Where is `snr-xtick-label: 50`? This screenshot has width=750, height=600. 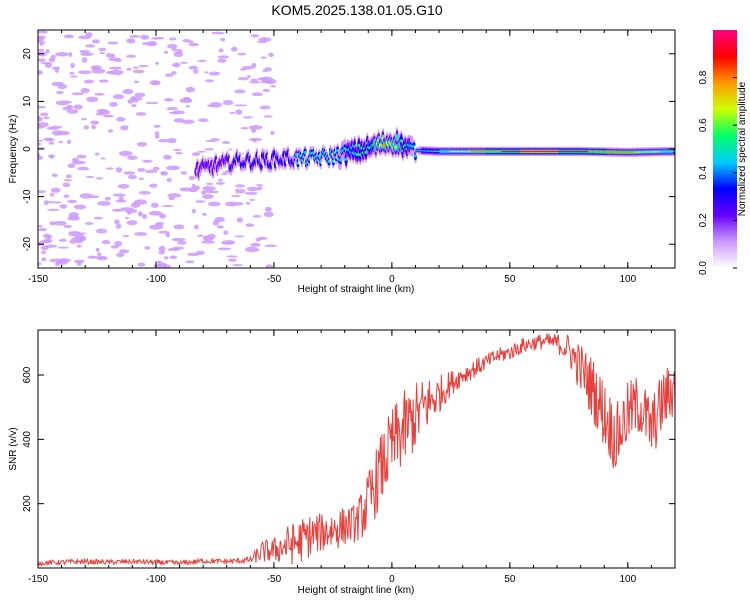
snr-xtick-label: 50 is located at coordinates (510, 579).